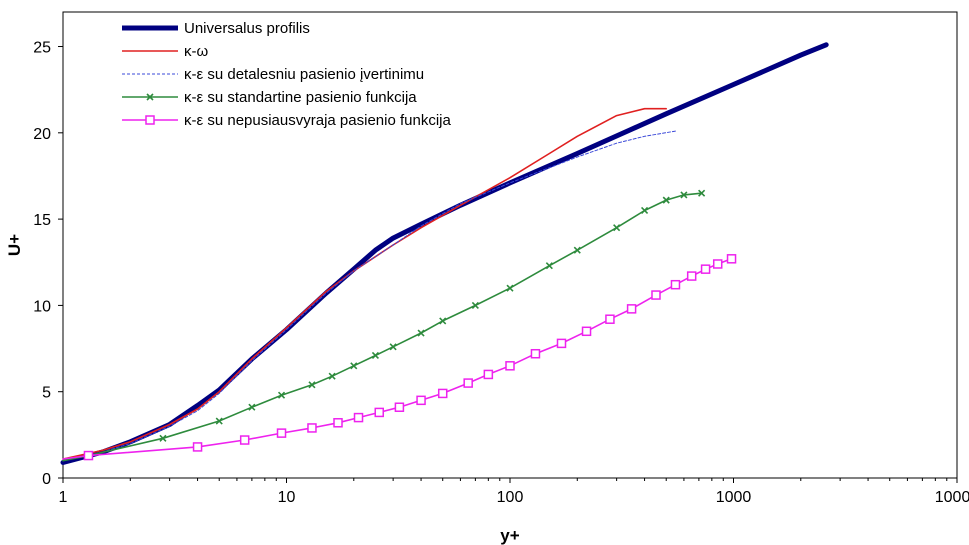 This screenshot has height=545, width=969. I want to click on x-axis-title: y+, so click(509, 535).